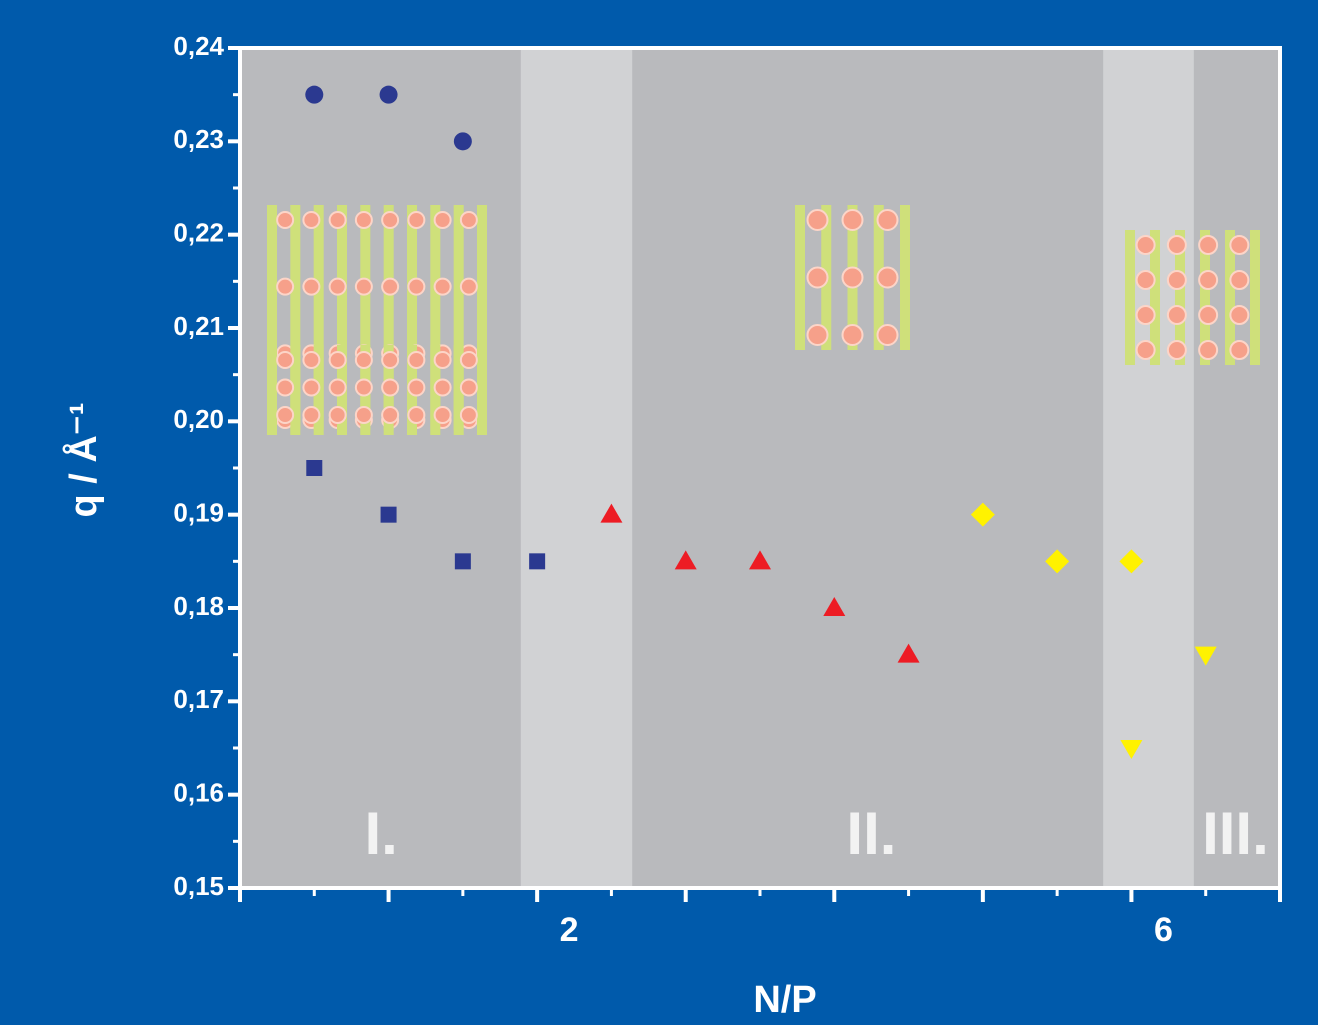 The image size is (1318, 1025). Describe the element at coordinates (198, 513) in the screenshot. I see `y-tick-label: 0,19` at that location.